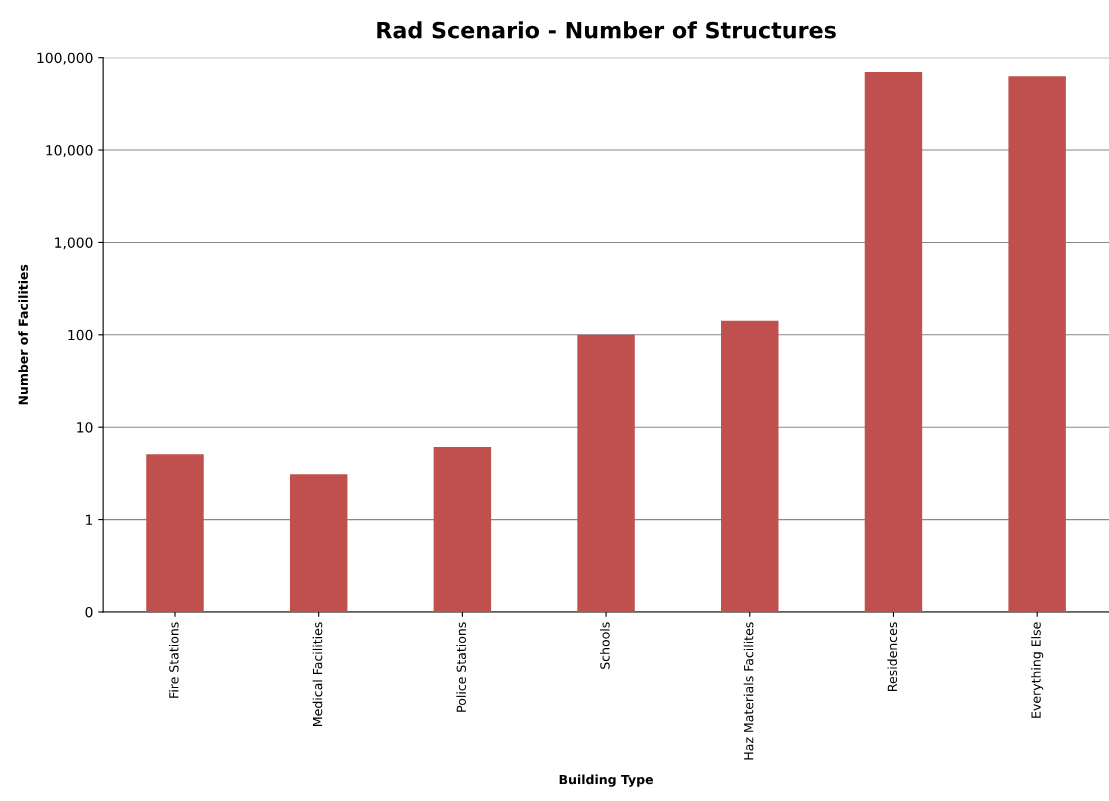  Describe the element at coordinates (605, 645) in the screenshot. I see `x-tick-label: Schools` at that location.